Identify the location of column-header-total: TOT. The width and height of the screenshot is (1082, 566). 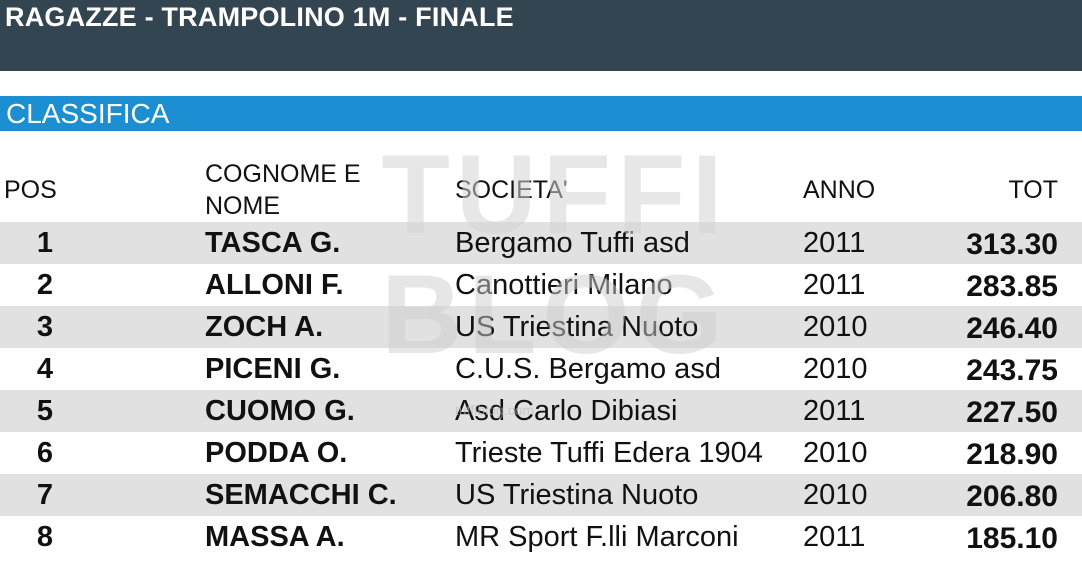
(1033, 190).